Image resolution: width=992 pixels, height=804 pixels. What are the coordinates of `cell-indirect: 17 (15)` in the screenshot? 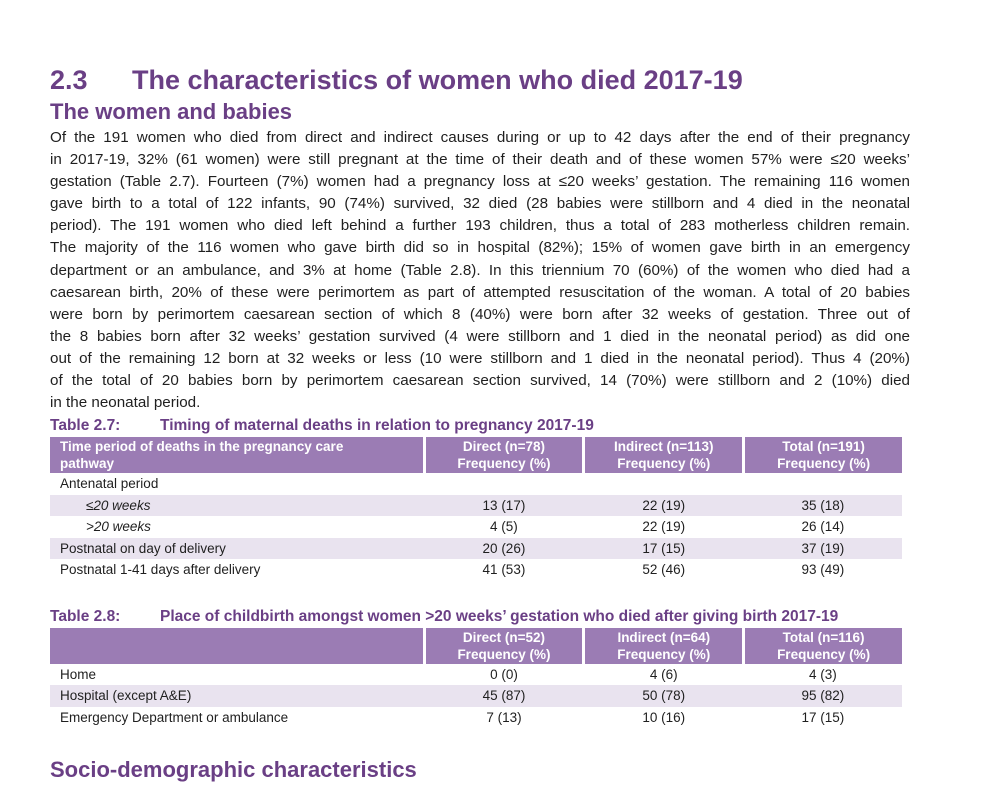 It's located at (663, 548).